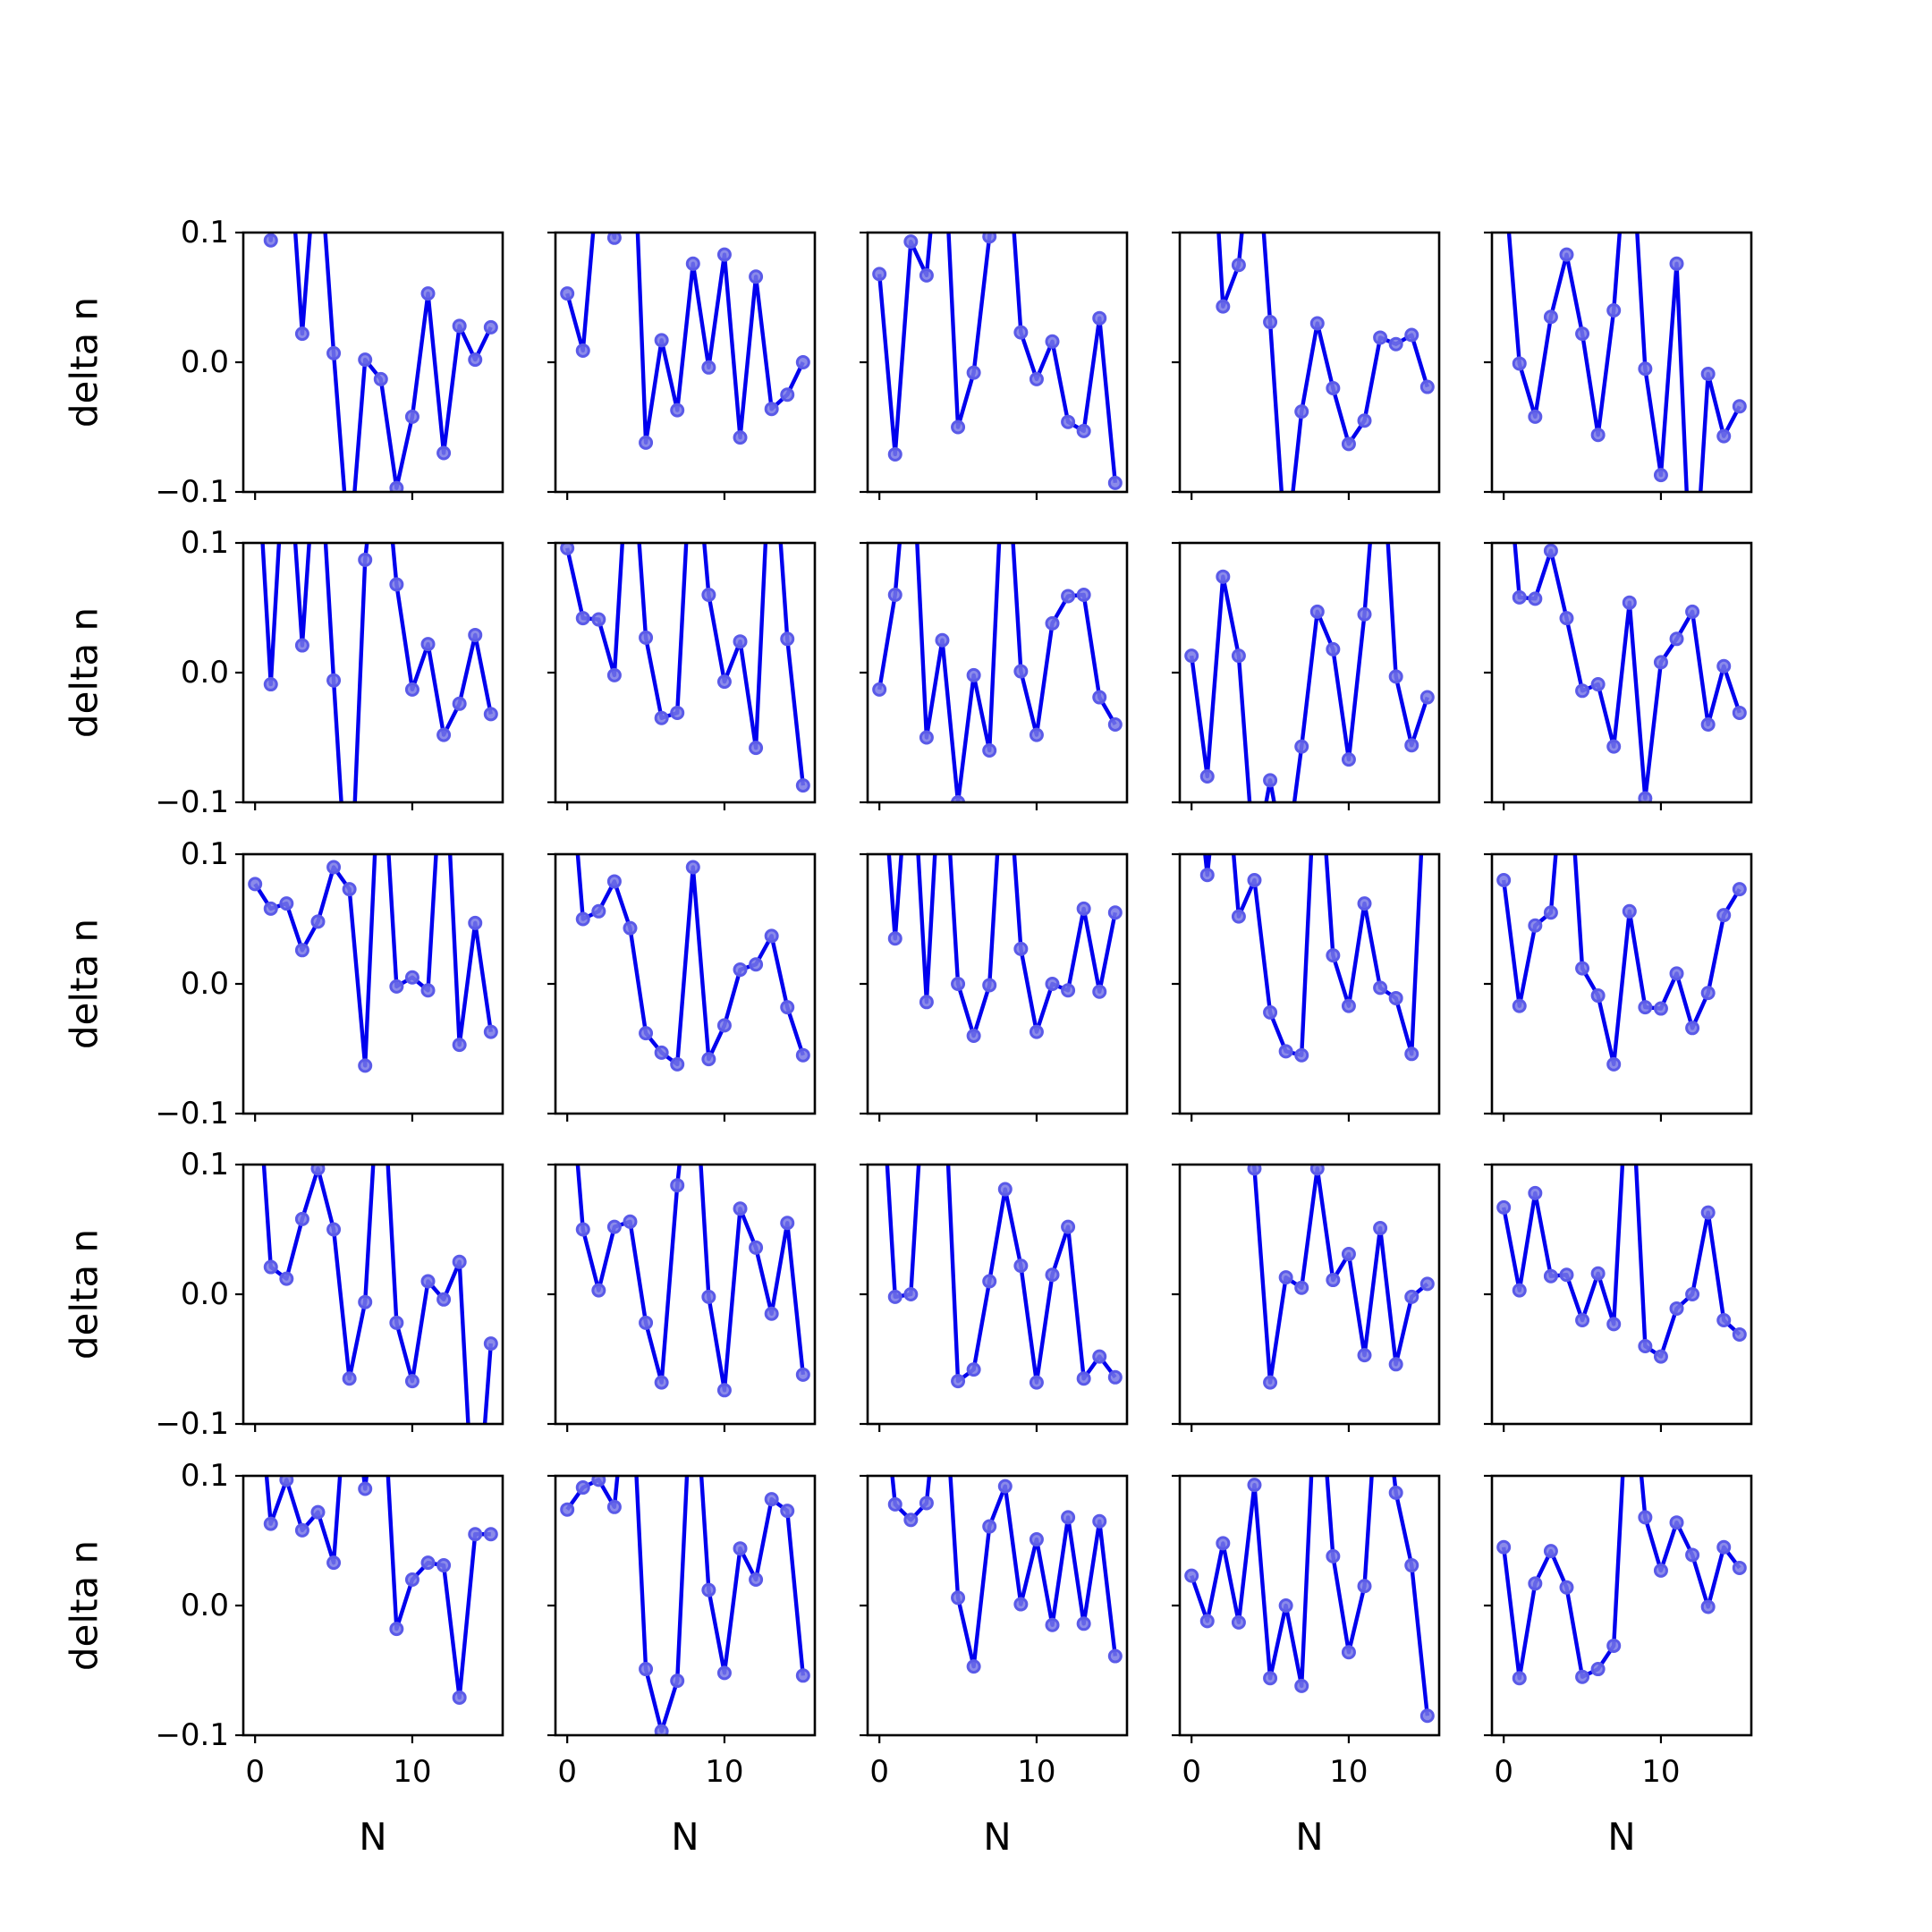 The width and height of the screenshot is (1932, 1932). What do you see at coordinates (205, 984) in the screenshot?
I see `y-tick-label: 0.0` at bounding box center [205, 984].